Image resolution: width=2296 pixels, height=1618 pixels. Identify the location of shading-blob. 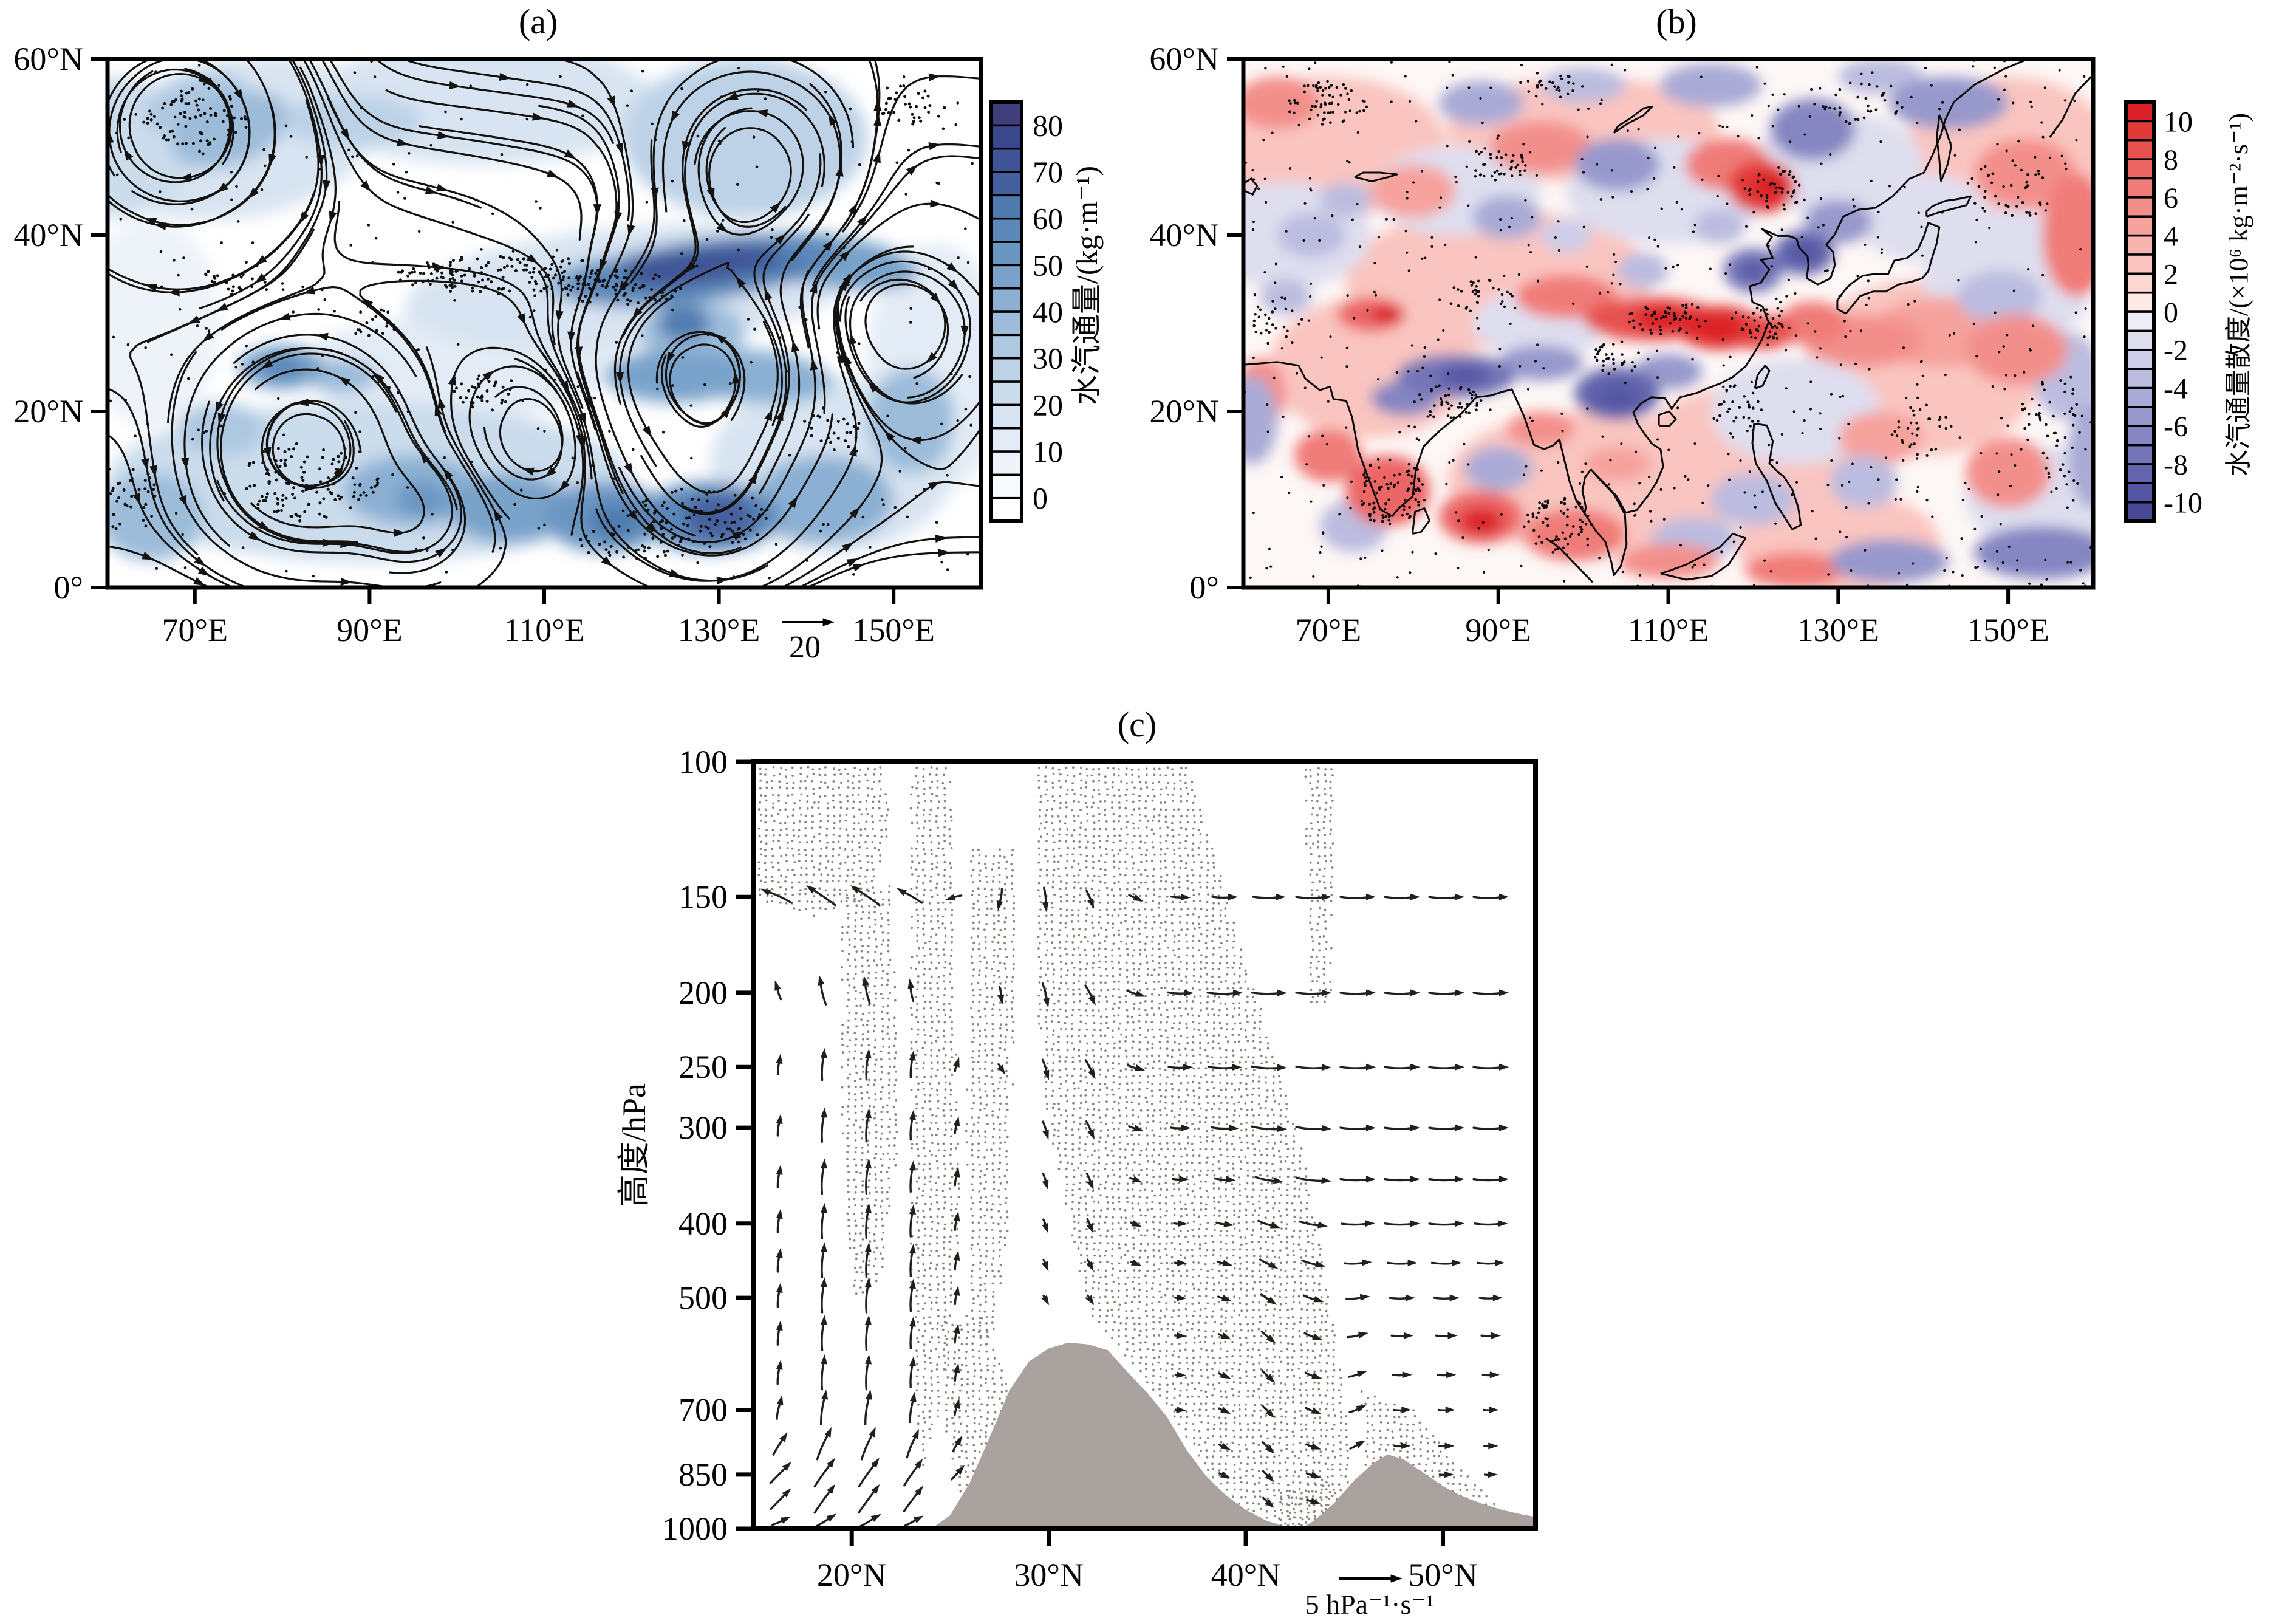
(2008, 473).